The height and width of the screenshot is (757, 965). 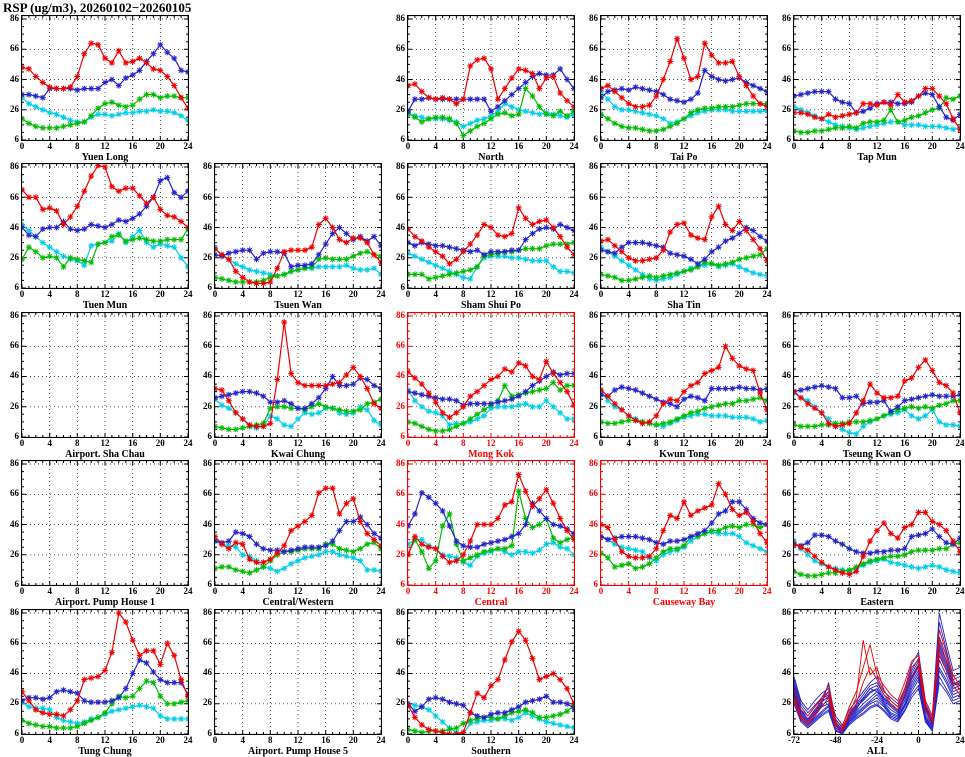 What do you see at coordinates (877, 739) in the screenshot?
I see `x-tick-label: -24` at bounding box center [877, 739].